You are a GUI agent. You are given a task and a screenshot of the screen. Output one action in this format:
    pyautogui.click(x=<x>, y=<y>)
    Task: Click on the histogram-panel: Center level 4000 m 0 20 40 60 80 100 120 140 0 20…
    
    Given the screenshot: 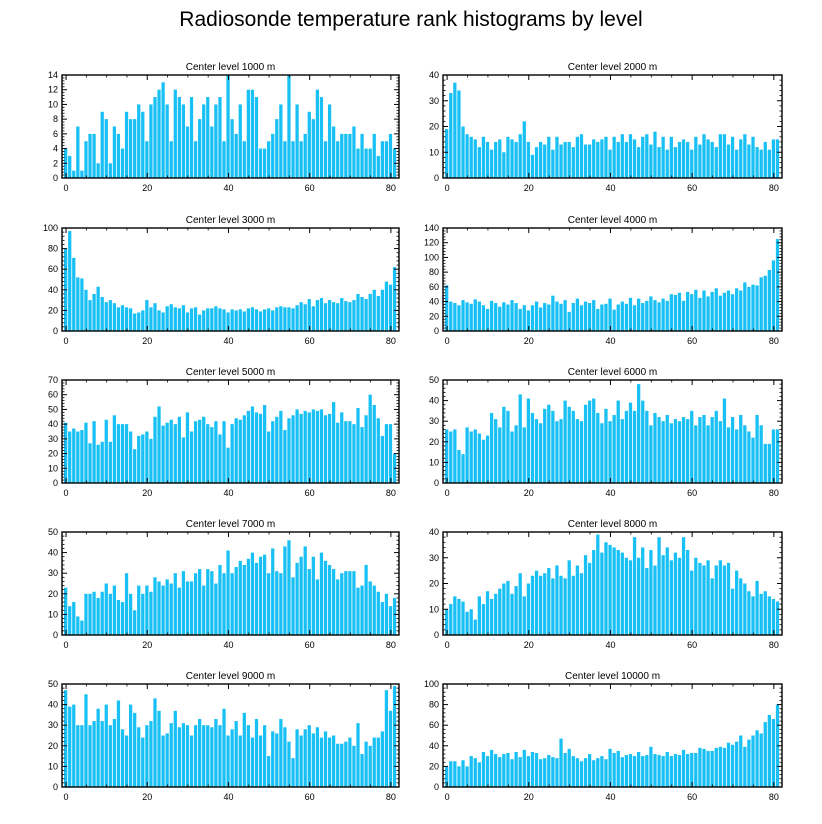 What is the action you would take?
    pyautogui.click(x=603, y=280)
    